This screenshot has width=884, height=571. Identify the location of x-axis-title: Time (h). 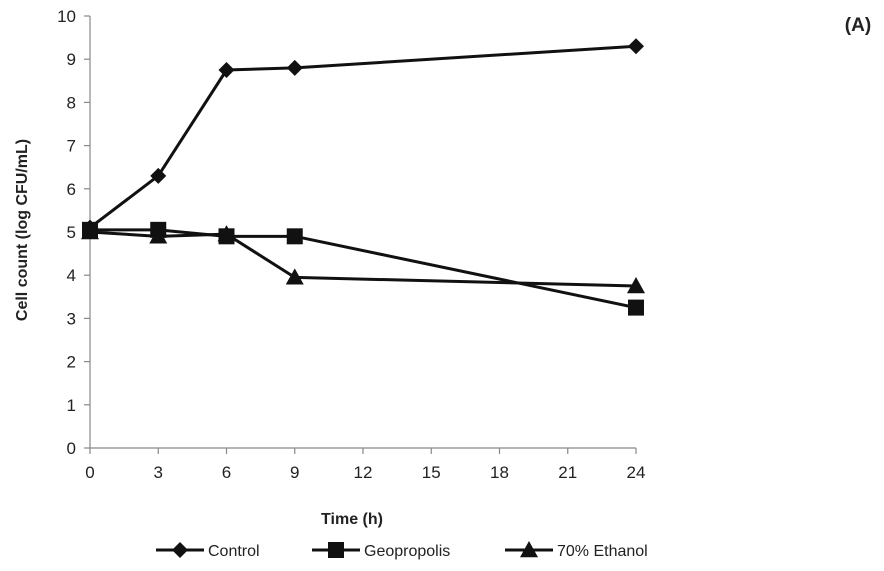
(352, 519).